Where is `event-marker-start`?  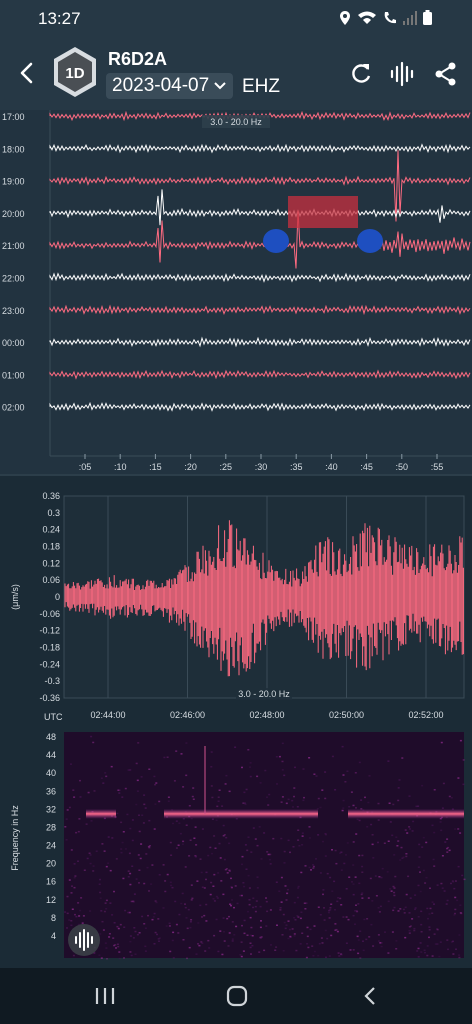 event-marker-start is located at coordinates (276, 241).